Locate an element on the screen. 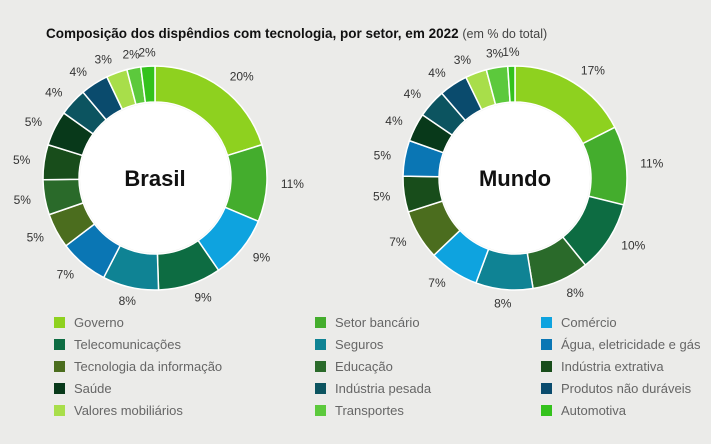 The image size is (711, 444). legend-label: Produtos não duráveis is located at coordinates (626, 388).